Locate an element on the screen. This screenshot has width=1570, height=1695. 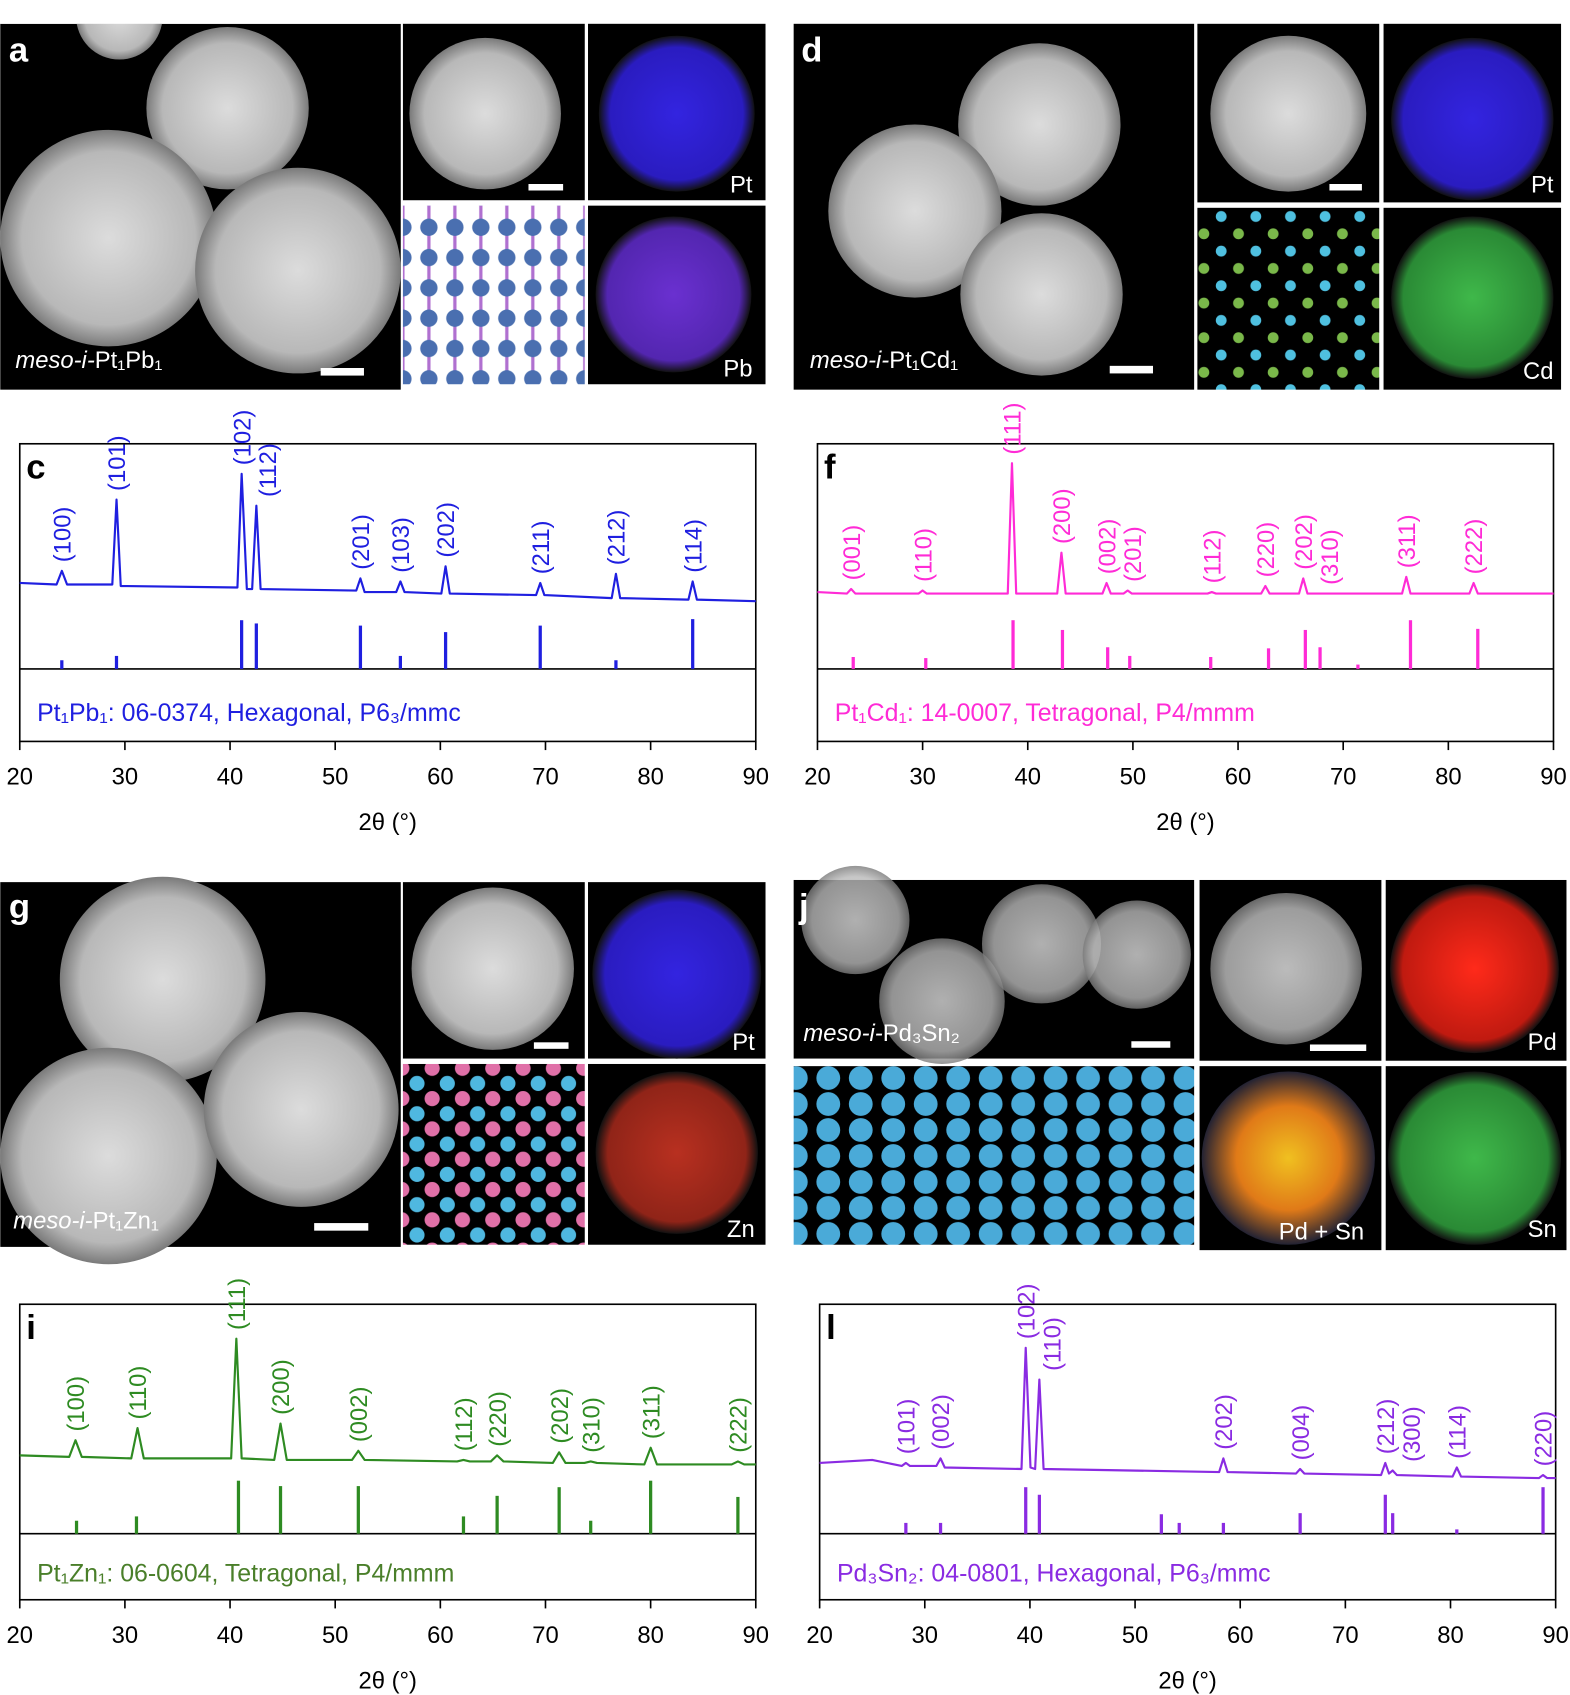
panel-label: a is located at coordinates (19, 51).